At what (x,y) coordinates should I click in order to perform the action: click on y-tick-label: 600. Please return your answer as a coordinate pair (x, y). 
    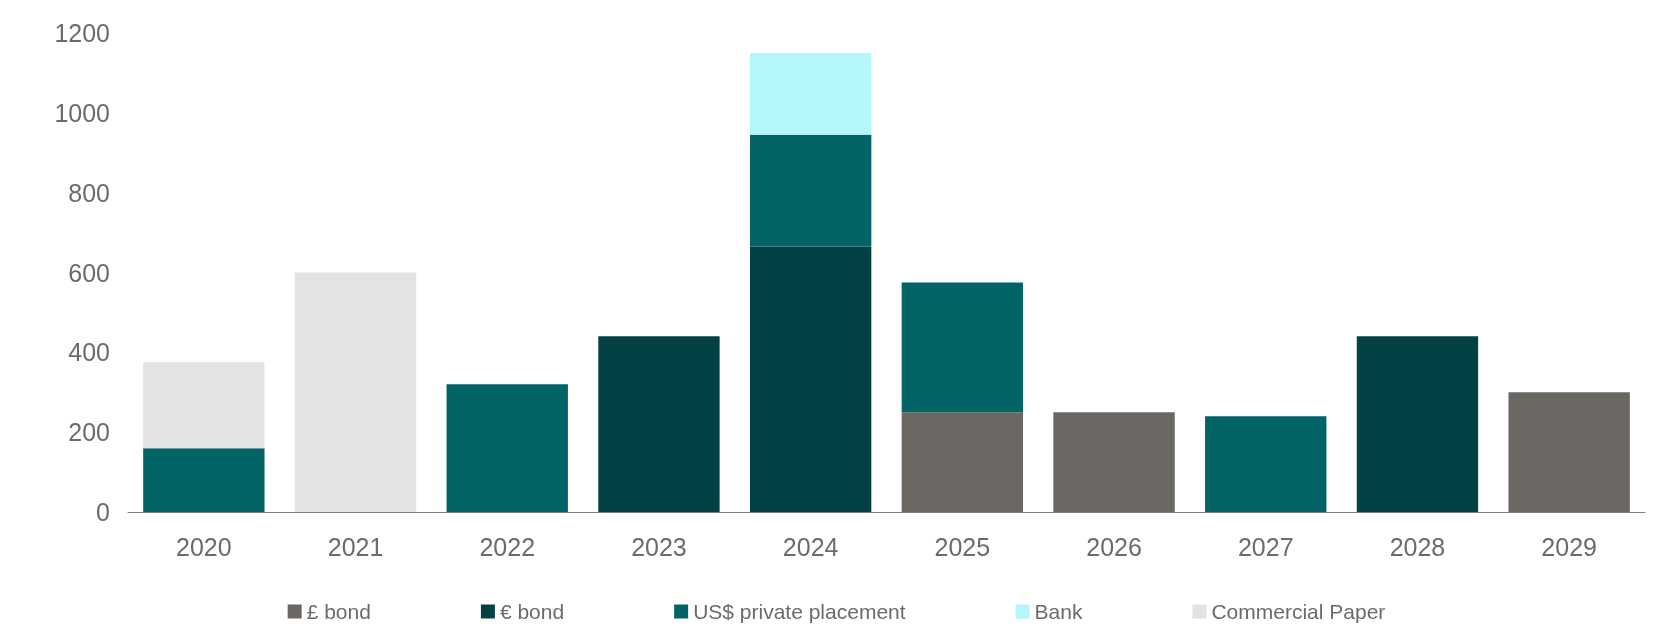
    Looking at the image, I should click on (89, 272).